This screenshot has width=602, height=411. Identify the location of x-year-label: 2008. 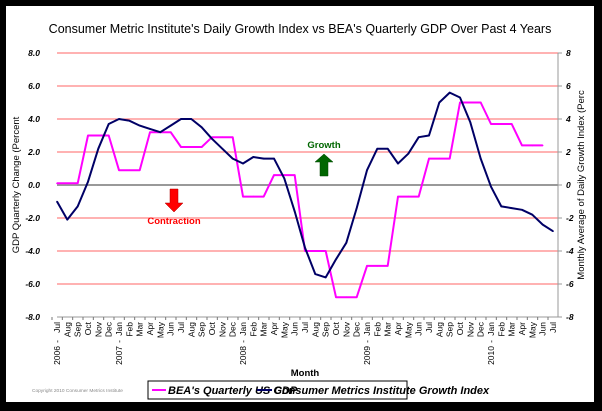
(243, 355).